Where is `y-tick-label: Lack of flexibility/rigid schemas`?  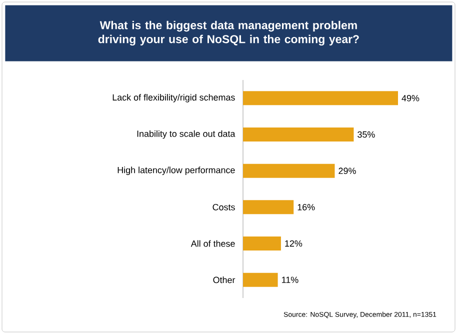 y-tick-label: Lack of flexibility/rigid schemas is located at coordinates (173, 98).